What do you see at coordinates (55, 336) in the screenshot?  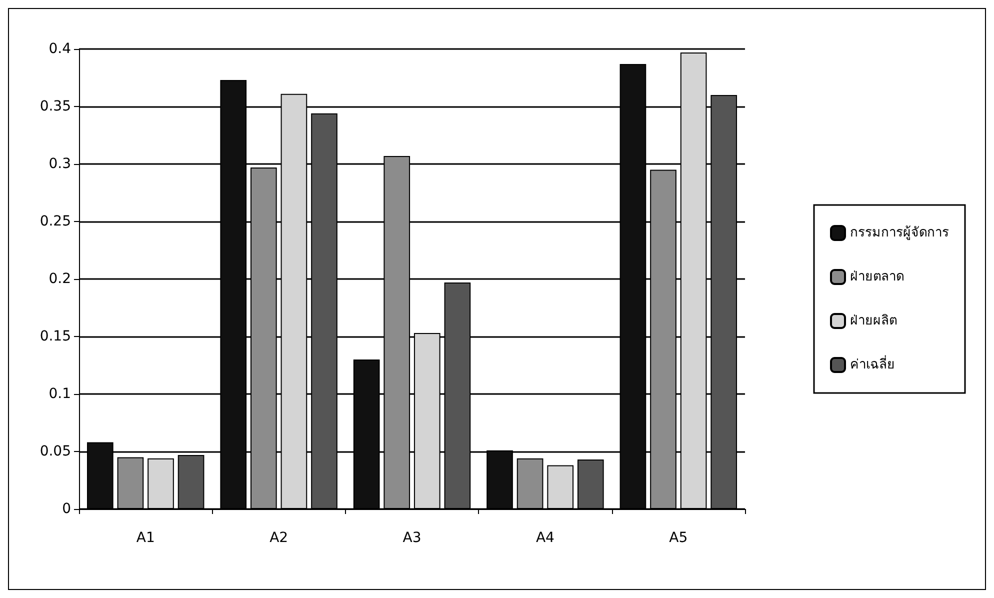 I see `y-tick-label: 0.15` at bounding box center [55, 336].